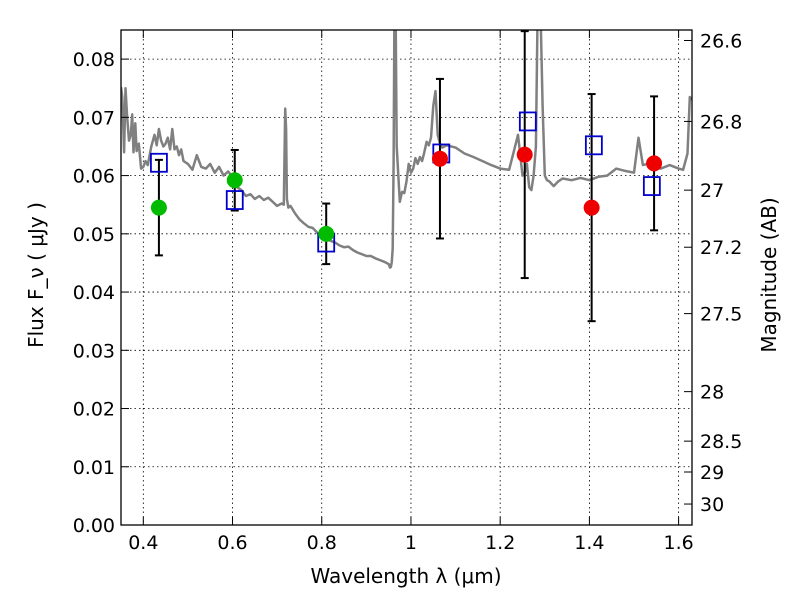 The width and height of the screenshot is (800, 600). I want to click on right-tick-label: 28.5, so click(721, 442).